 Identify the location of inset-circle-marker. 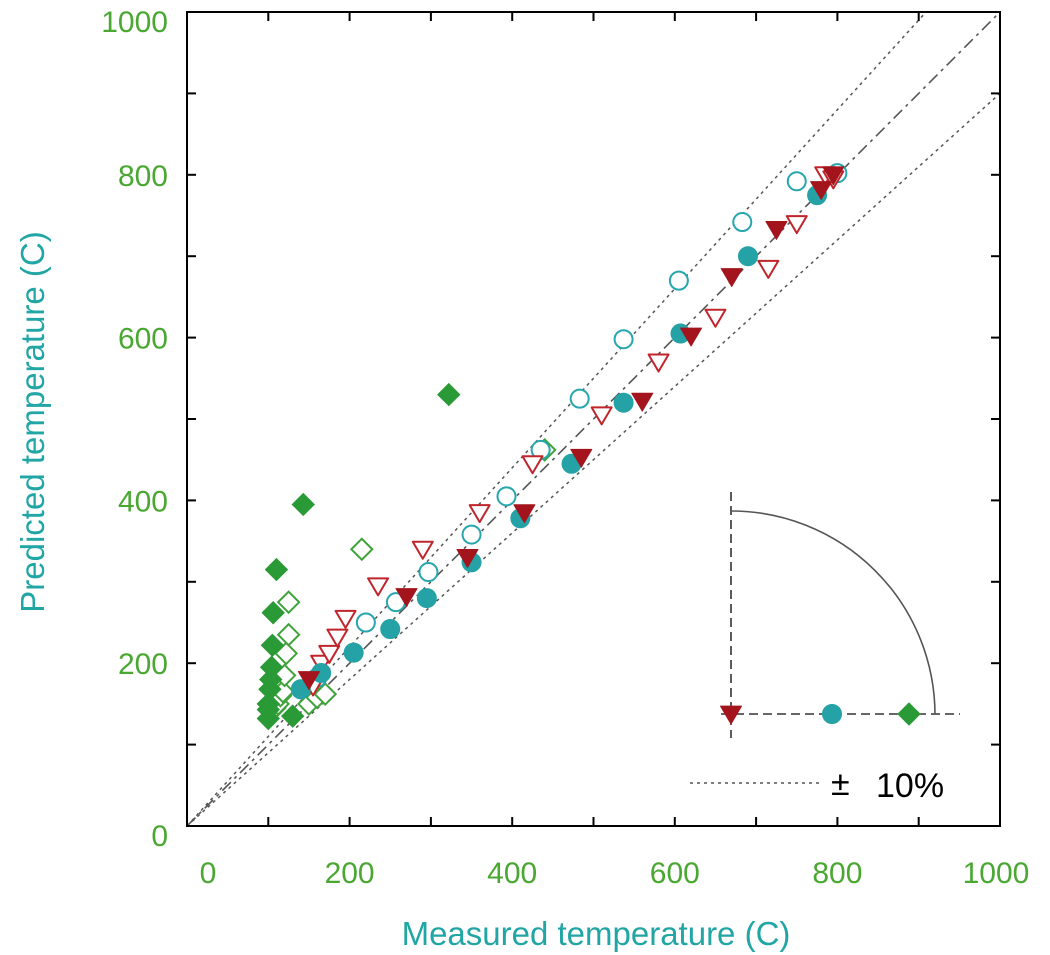
(832, 714).